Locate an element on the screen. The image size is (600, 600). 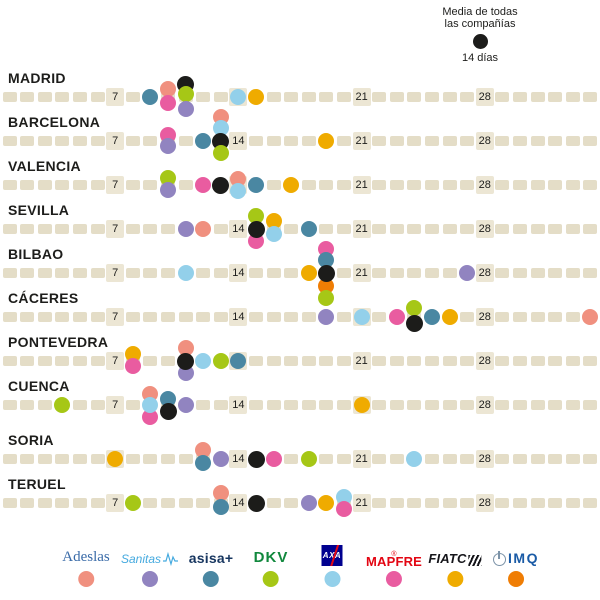
city-label: BARCELONA is located at coordinates (54, 122).